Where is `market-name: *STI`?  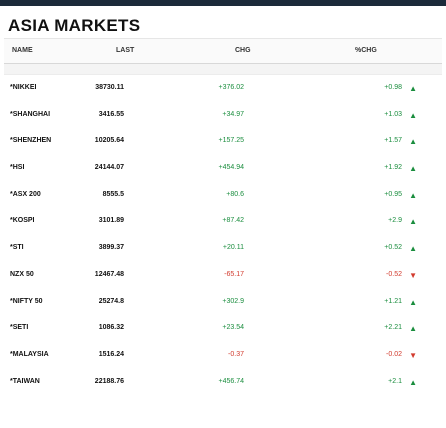
market-name: *STI is located at coordinates (17, 248).